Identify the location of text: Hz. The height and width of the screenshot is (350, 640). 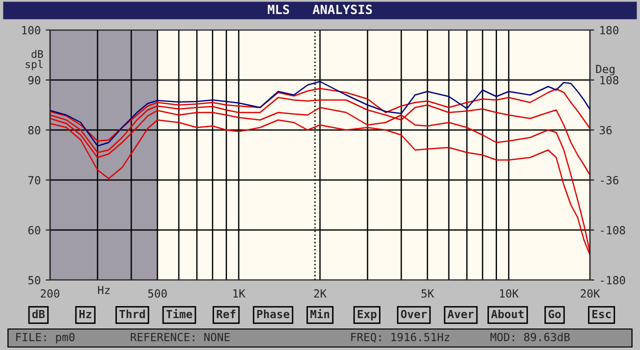
(85, 314).